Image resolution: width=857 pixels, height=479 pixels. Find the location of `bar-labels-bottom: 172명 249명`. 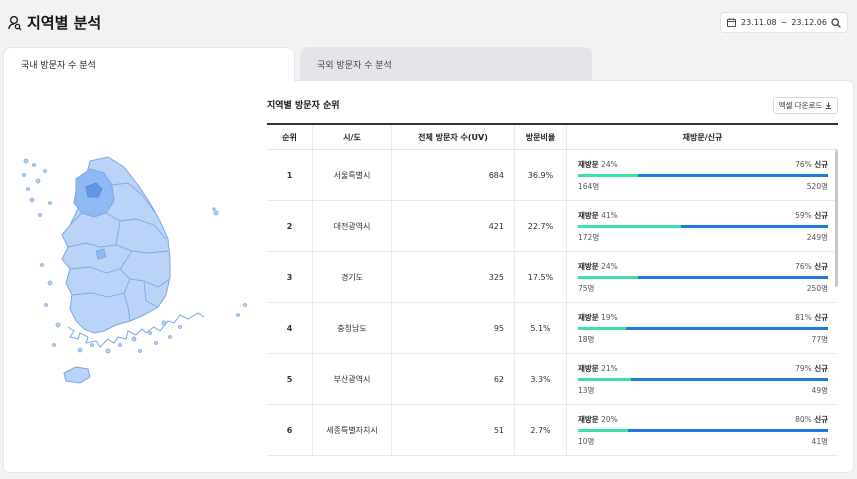

bar-labels-bottom: 172명 249명 is located at coordinates (703, 237).